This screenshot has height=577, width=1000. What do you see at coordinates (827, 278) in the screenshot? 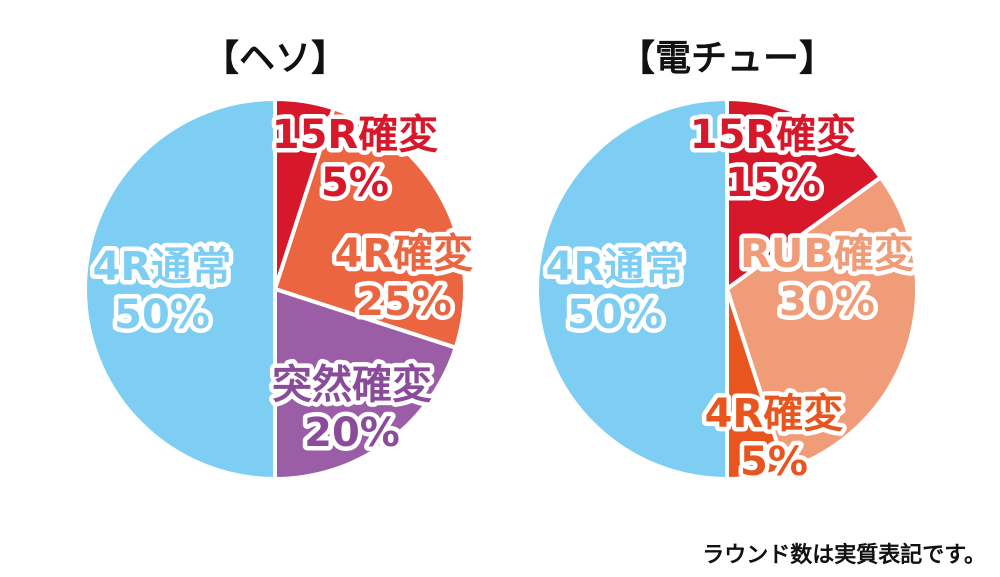
I see `denchu-slice-label-2: RUB確変 30%` at bounding box center [827, 278].